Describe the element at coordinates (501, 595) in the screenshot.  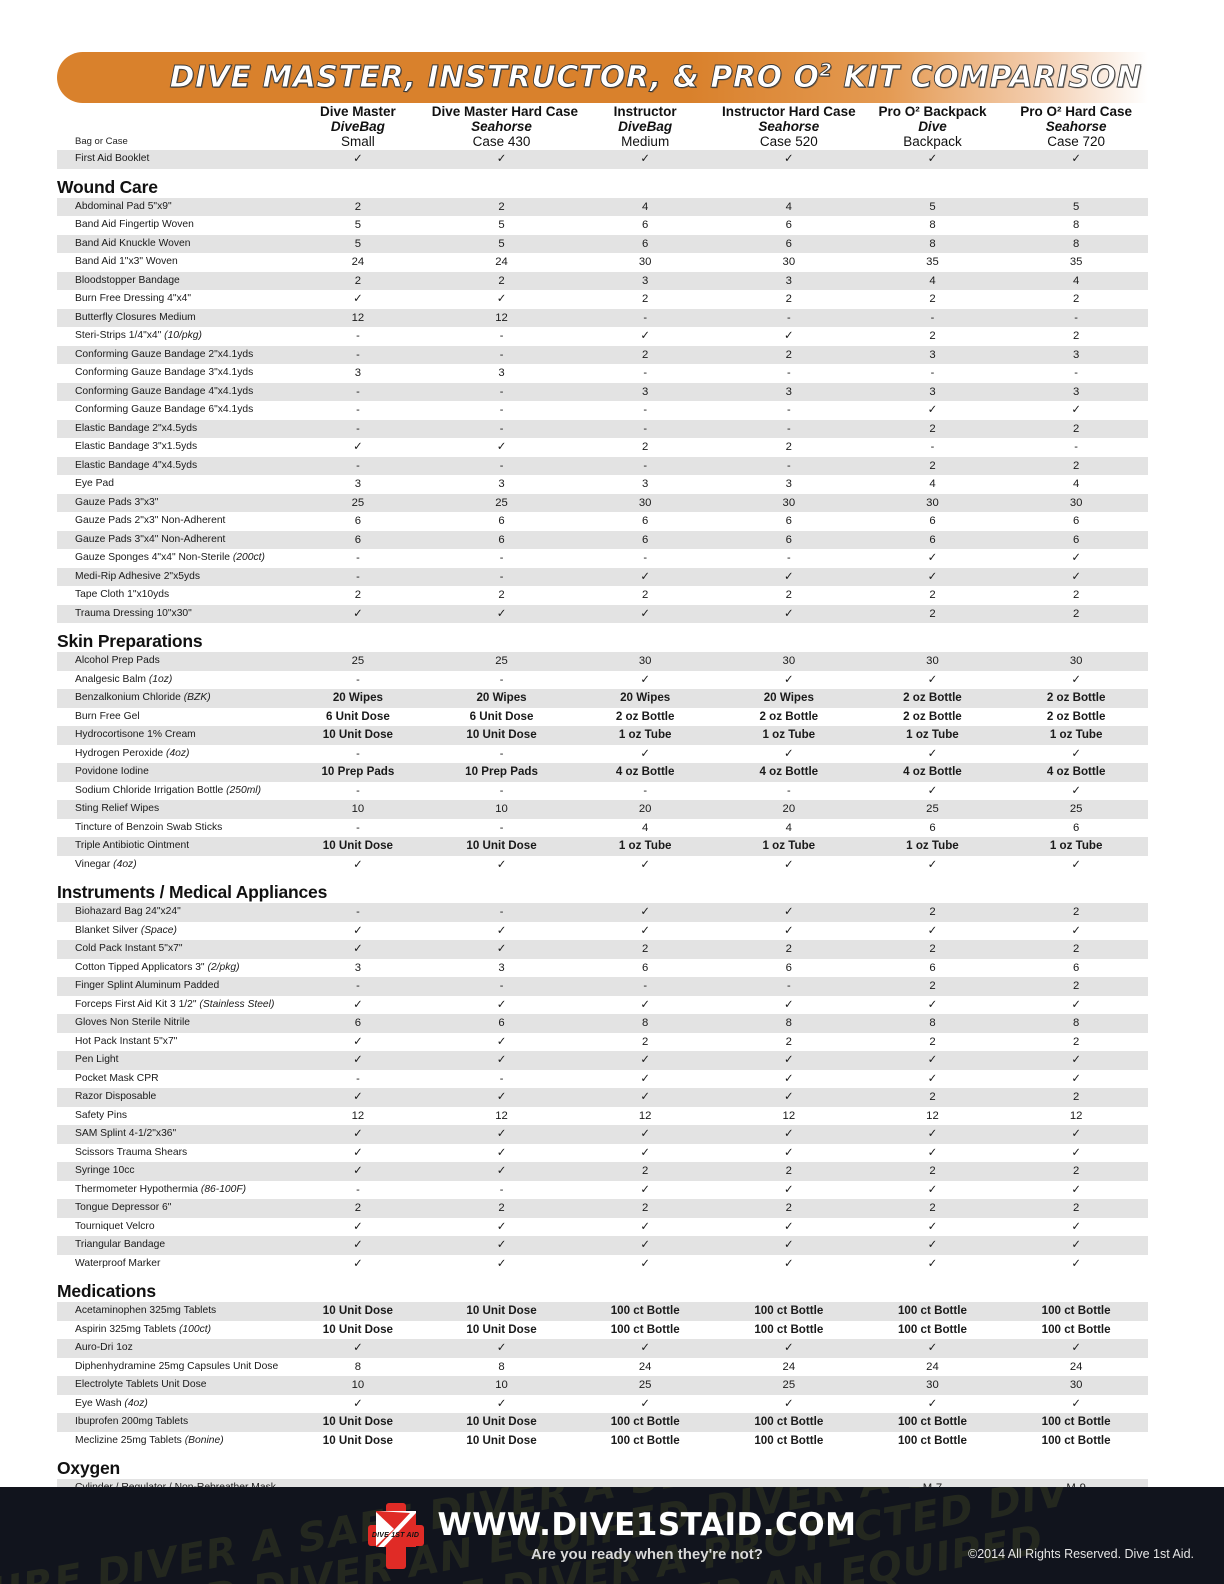
I see `value-cell-col1: 2` at that location.